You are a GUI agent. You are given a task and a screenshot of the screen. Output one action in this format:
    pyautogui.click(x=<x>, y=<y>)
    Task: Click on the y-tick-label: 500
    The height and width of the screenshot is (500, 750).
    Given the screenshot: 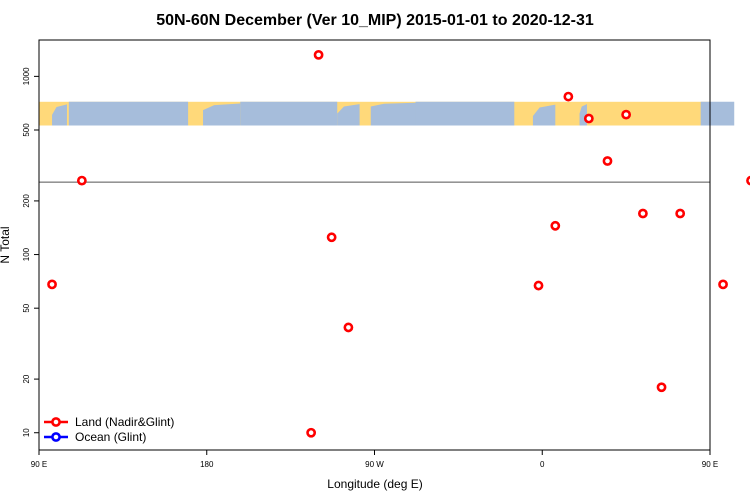 What is the action you would take?
    pyautogui.click(x=26, y=130)
    